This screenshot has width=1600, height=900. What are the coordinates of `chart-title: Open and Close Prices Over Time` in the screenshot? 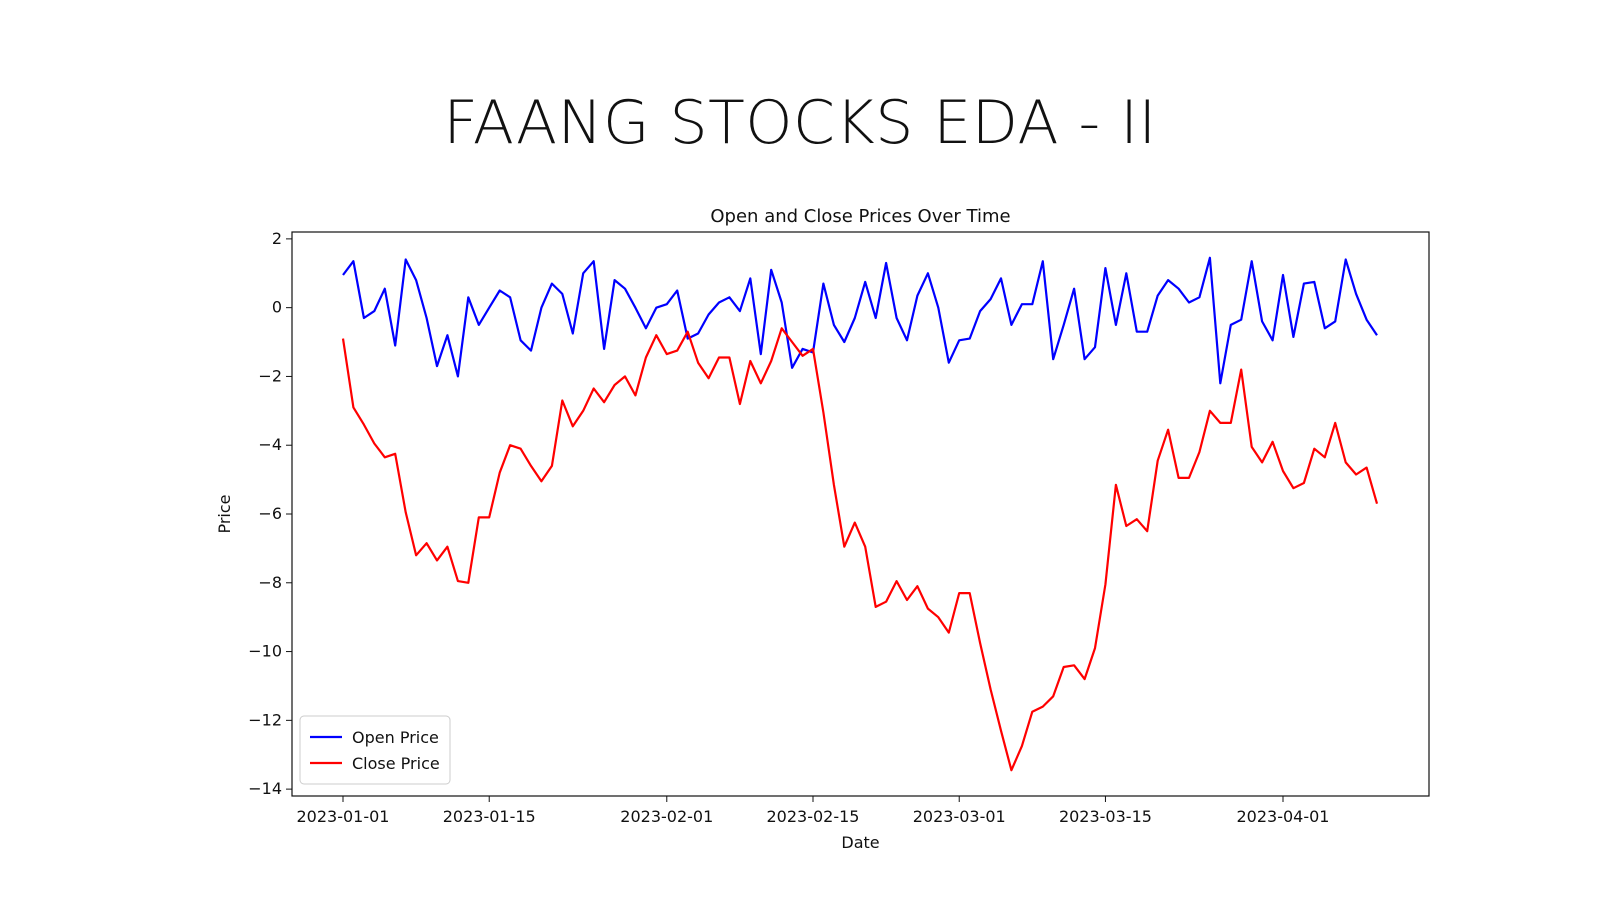 It's located at (860, 216).